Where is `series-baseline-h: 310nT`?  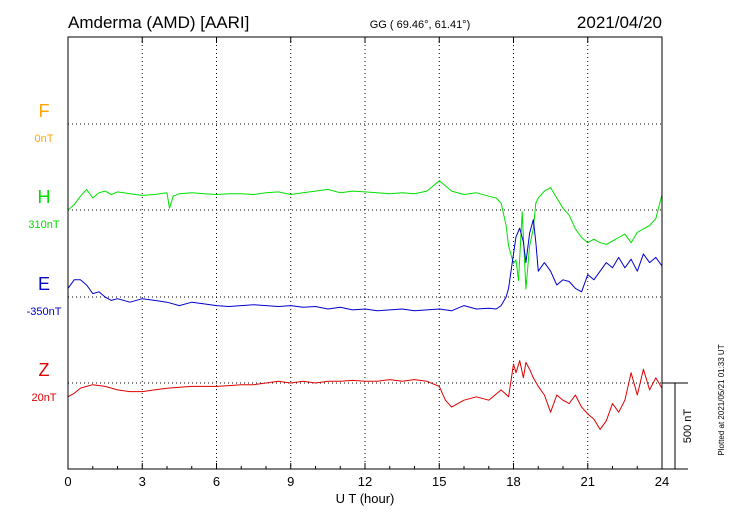
series-baseline-h: 310nT is located at coordinates (43, 225).